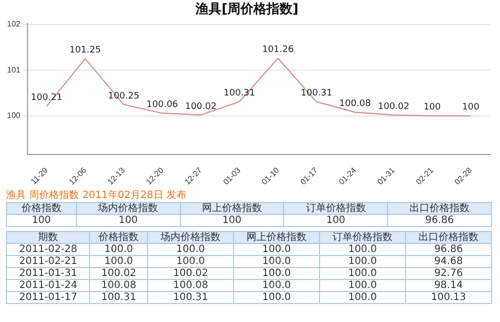  What do you see at coordinates (46, 98) in the screenshot?
I see `data-label: 100.21` at bounding box center [46, 98].